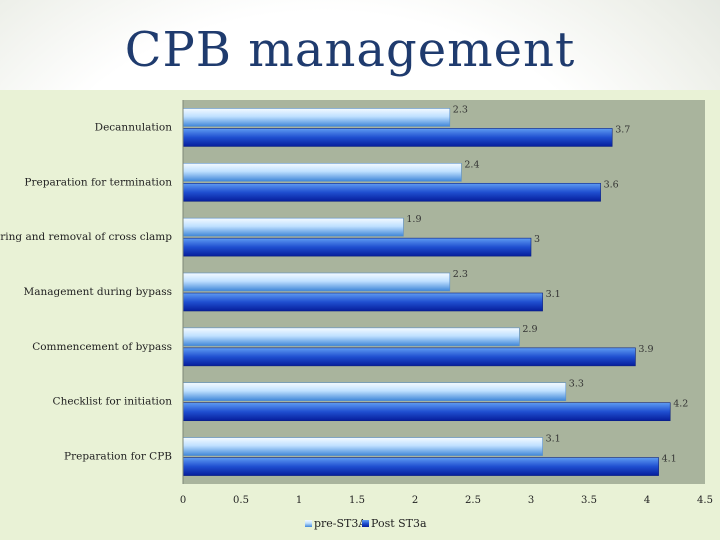 The height and width of the screenshot is (540, 720). I want to click on bar-post-st3a-commencement-of-bypass, so click(409, 357).